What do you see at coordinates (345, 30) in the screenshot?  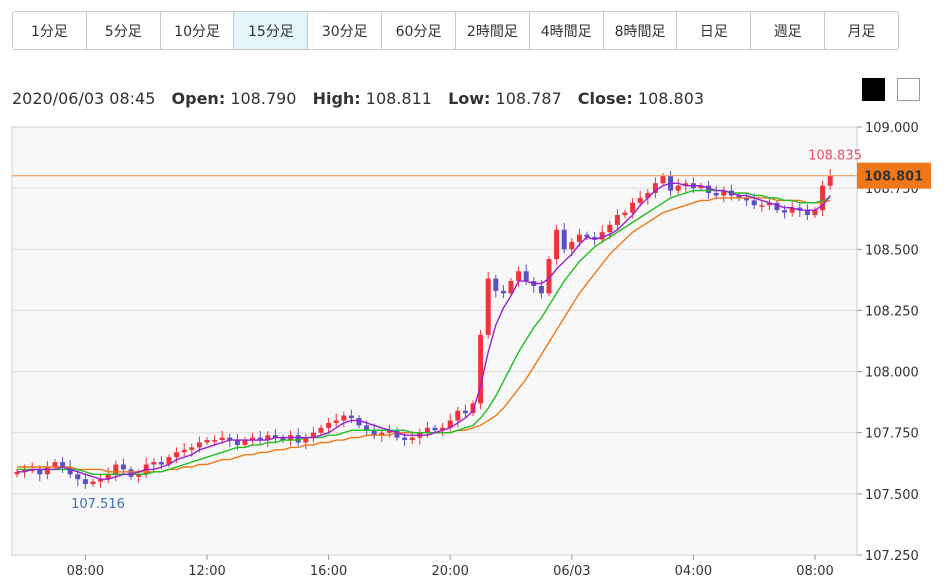 I see `tab-timeframe-4: 30分足` at bounding box center [345, 30].